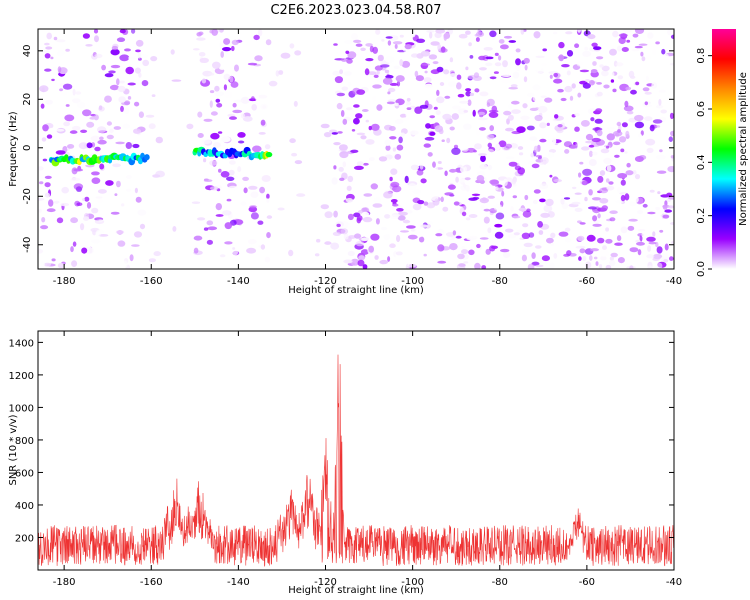  What do you see at coordinates (27, 50) in the screenshot?
I see `spectrogram-y-tick-label-4: 40` at bounding box center [27, 50].